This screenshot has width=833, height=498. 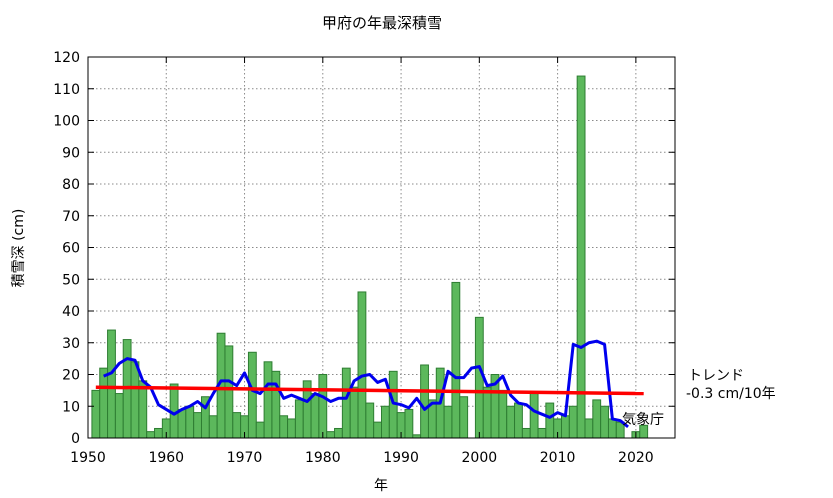 I want to click on y-tick-labels: 0 10 20 30 40 50 60 70 80 90 100 110 120, so click(x=66, y=248).